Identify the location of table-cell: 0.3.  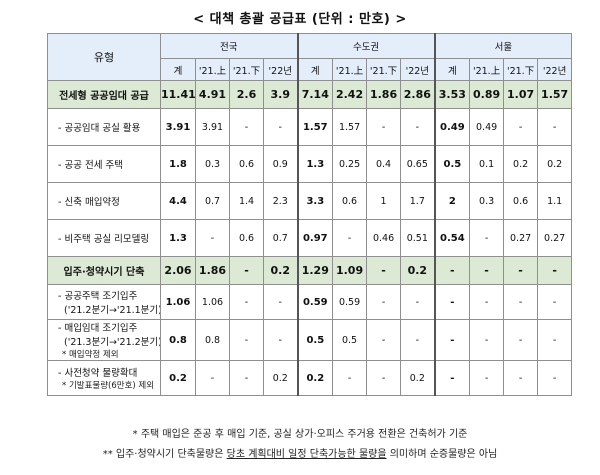
(487, 201).